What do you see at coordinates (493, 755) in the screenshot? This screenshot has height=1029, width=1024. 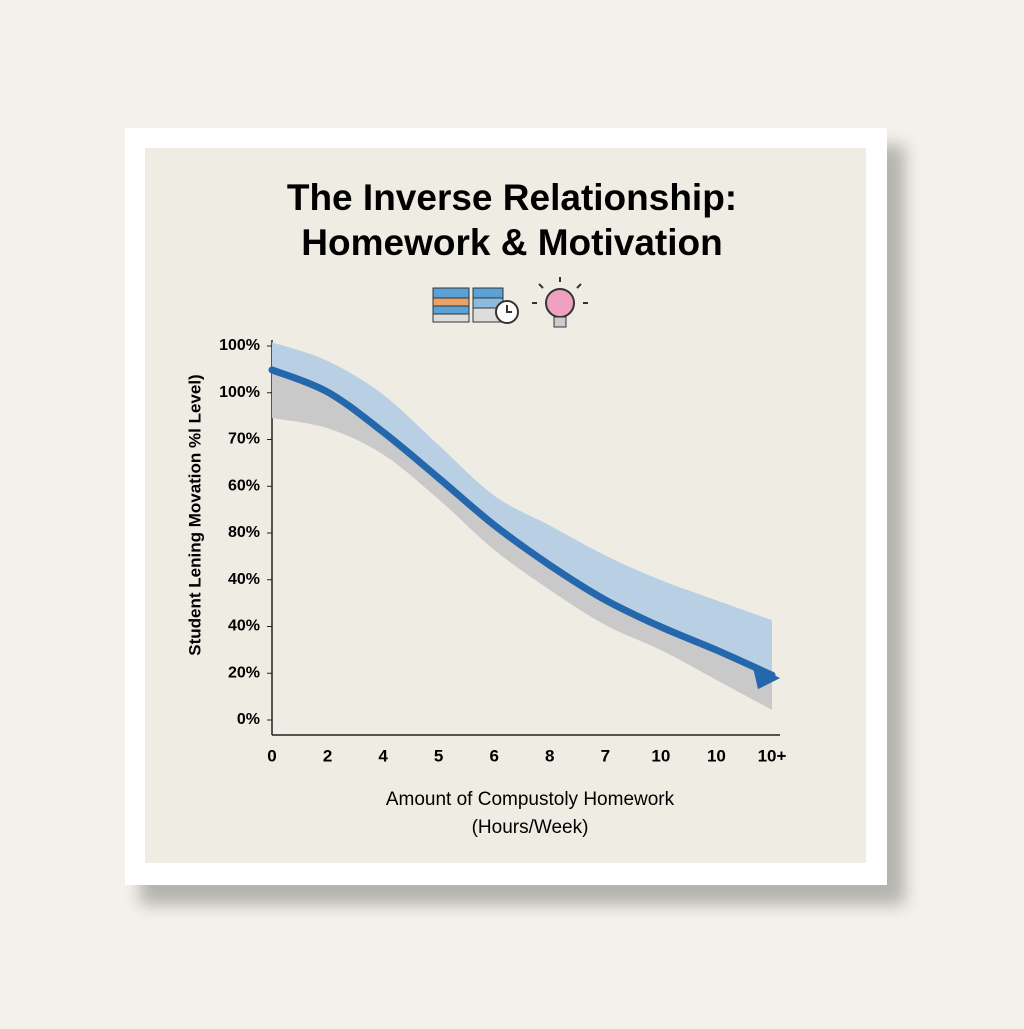 I see `x-tick-label: 6` at bounding box center [493, 755].